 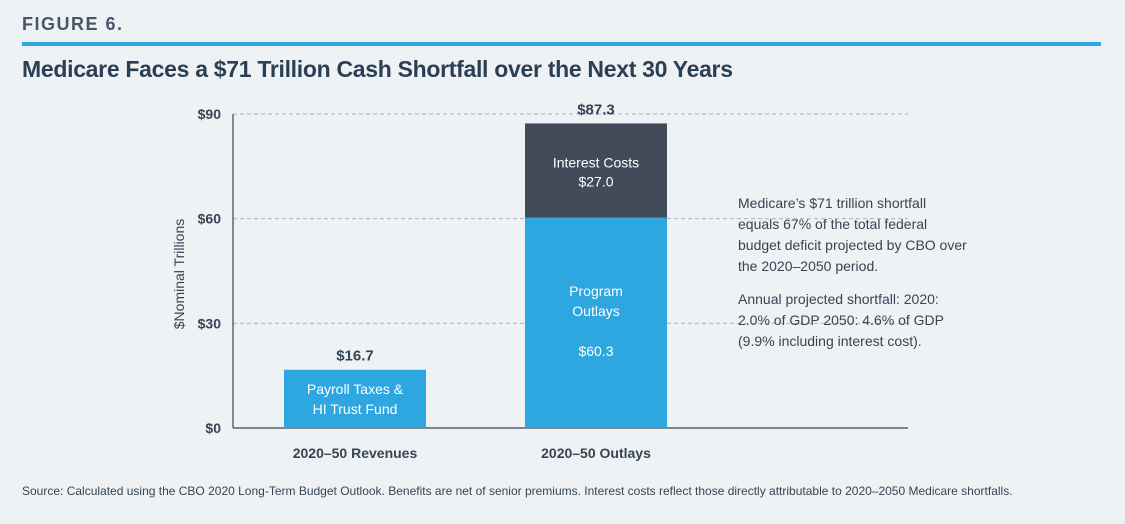 I want to click on segment-value-label: $27.0, so click(x=595, y=182).